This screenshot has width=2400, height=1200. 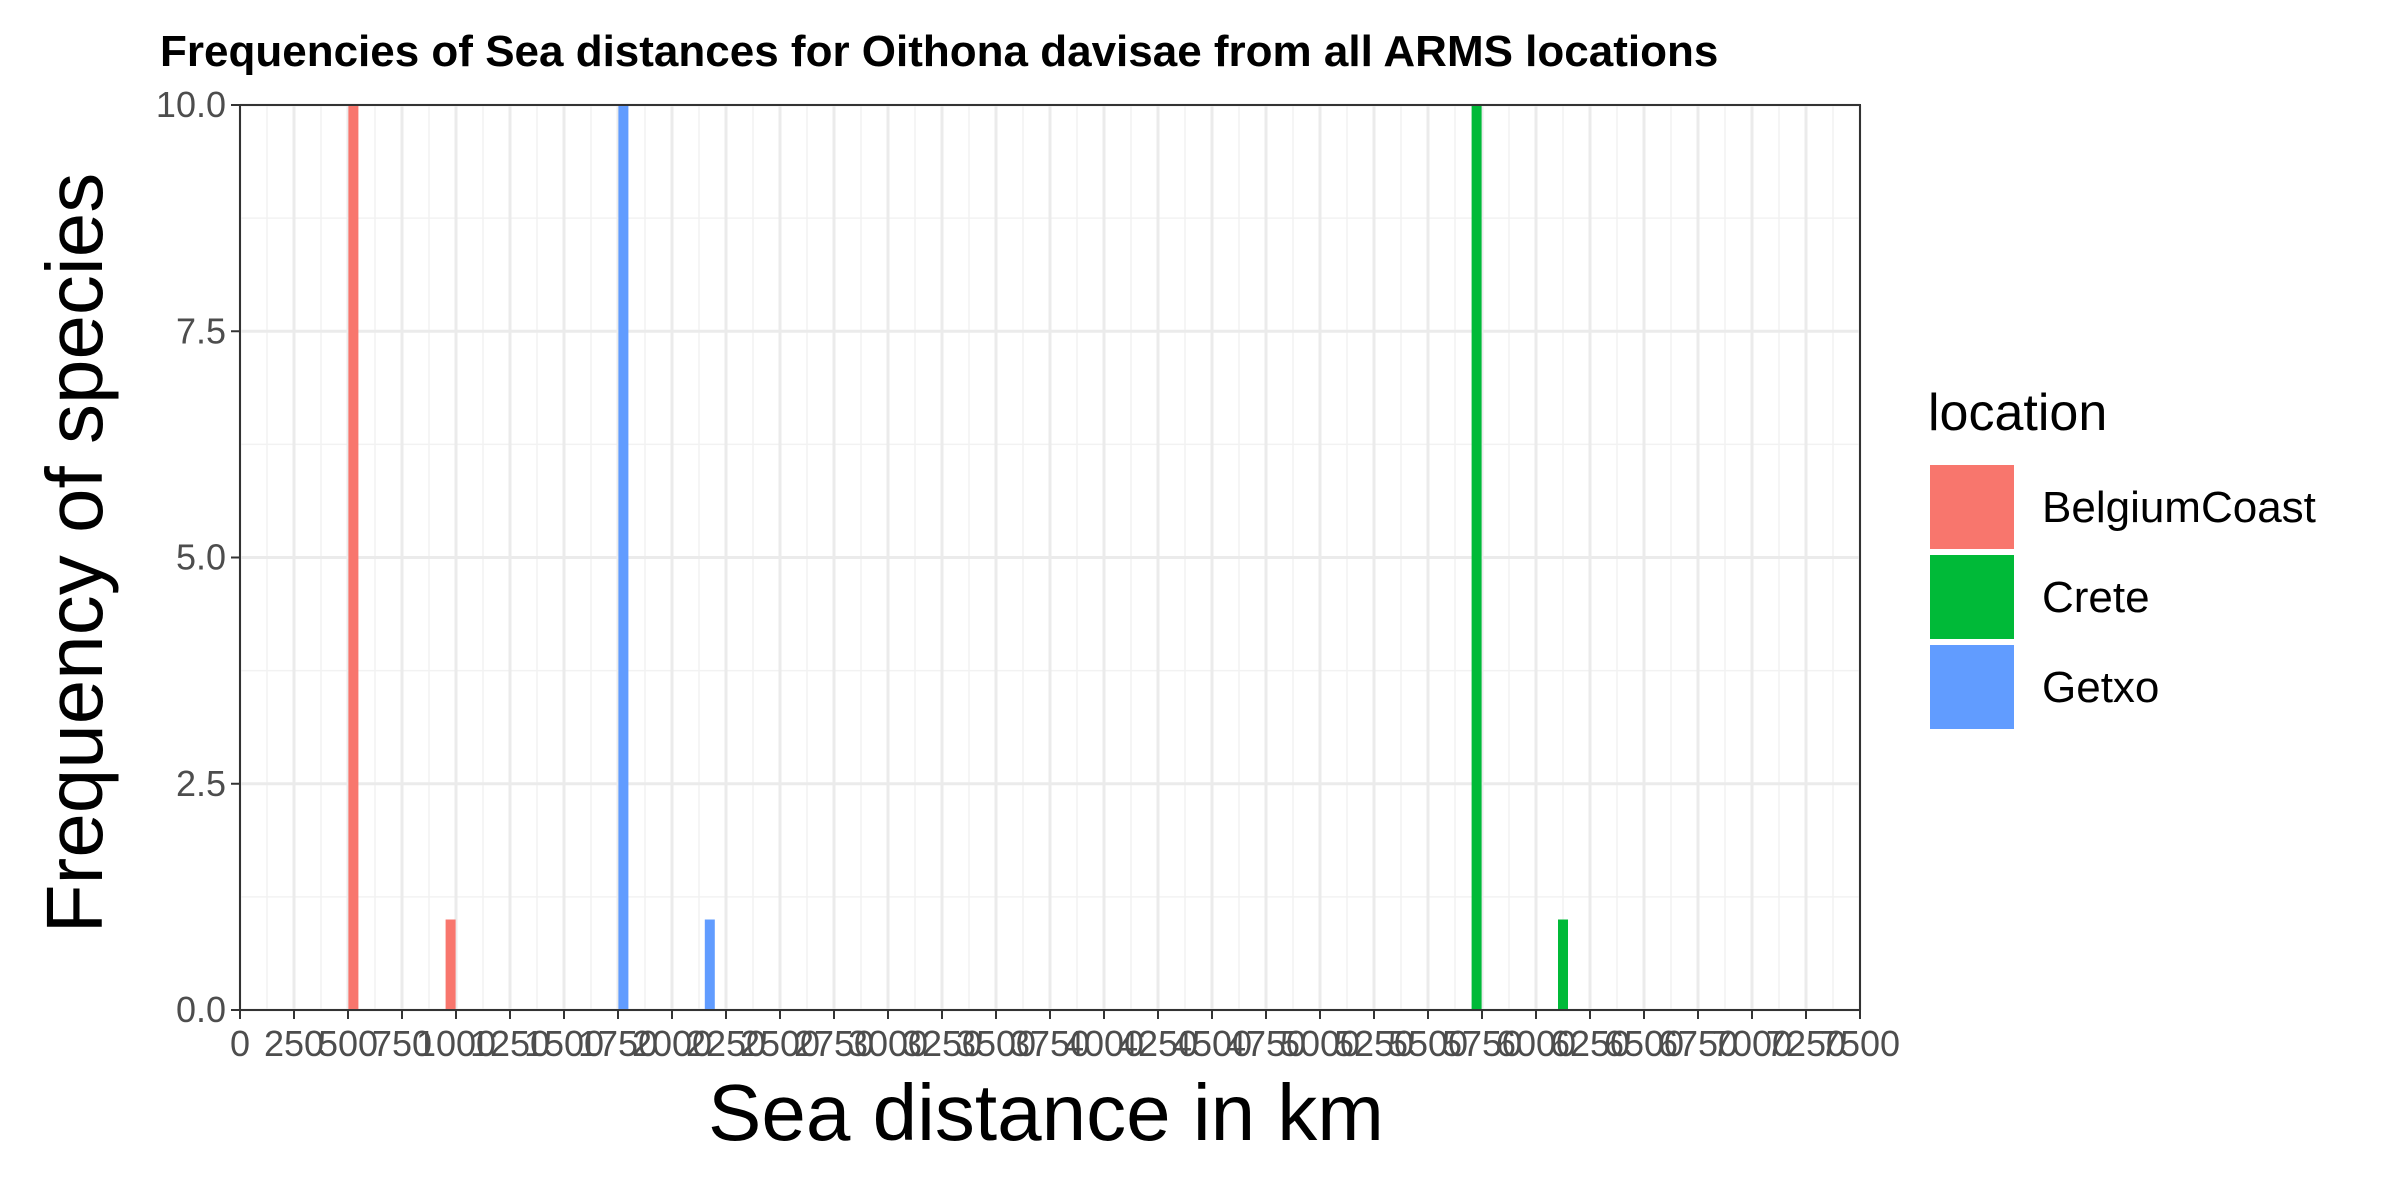 What do you see at coordinates (942, 1043) in the screenshot?
I see `x-tick-label: 3250` at bounding box center [942, 1043].